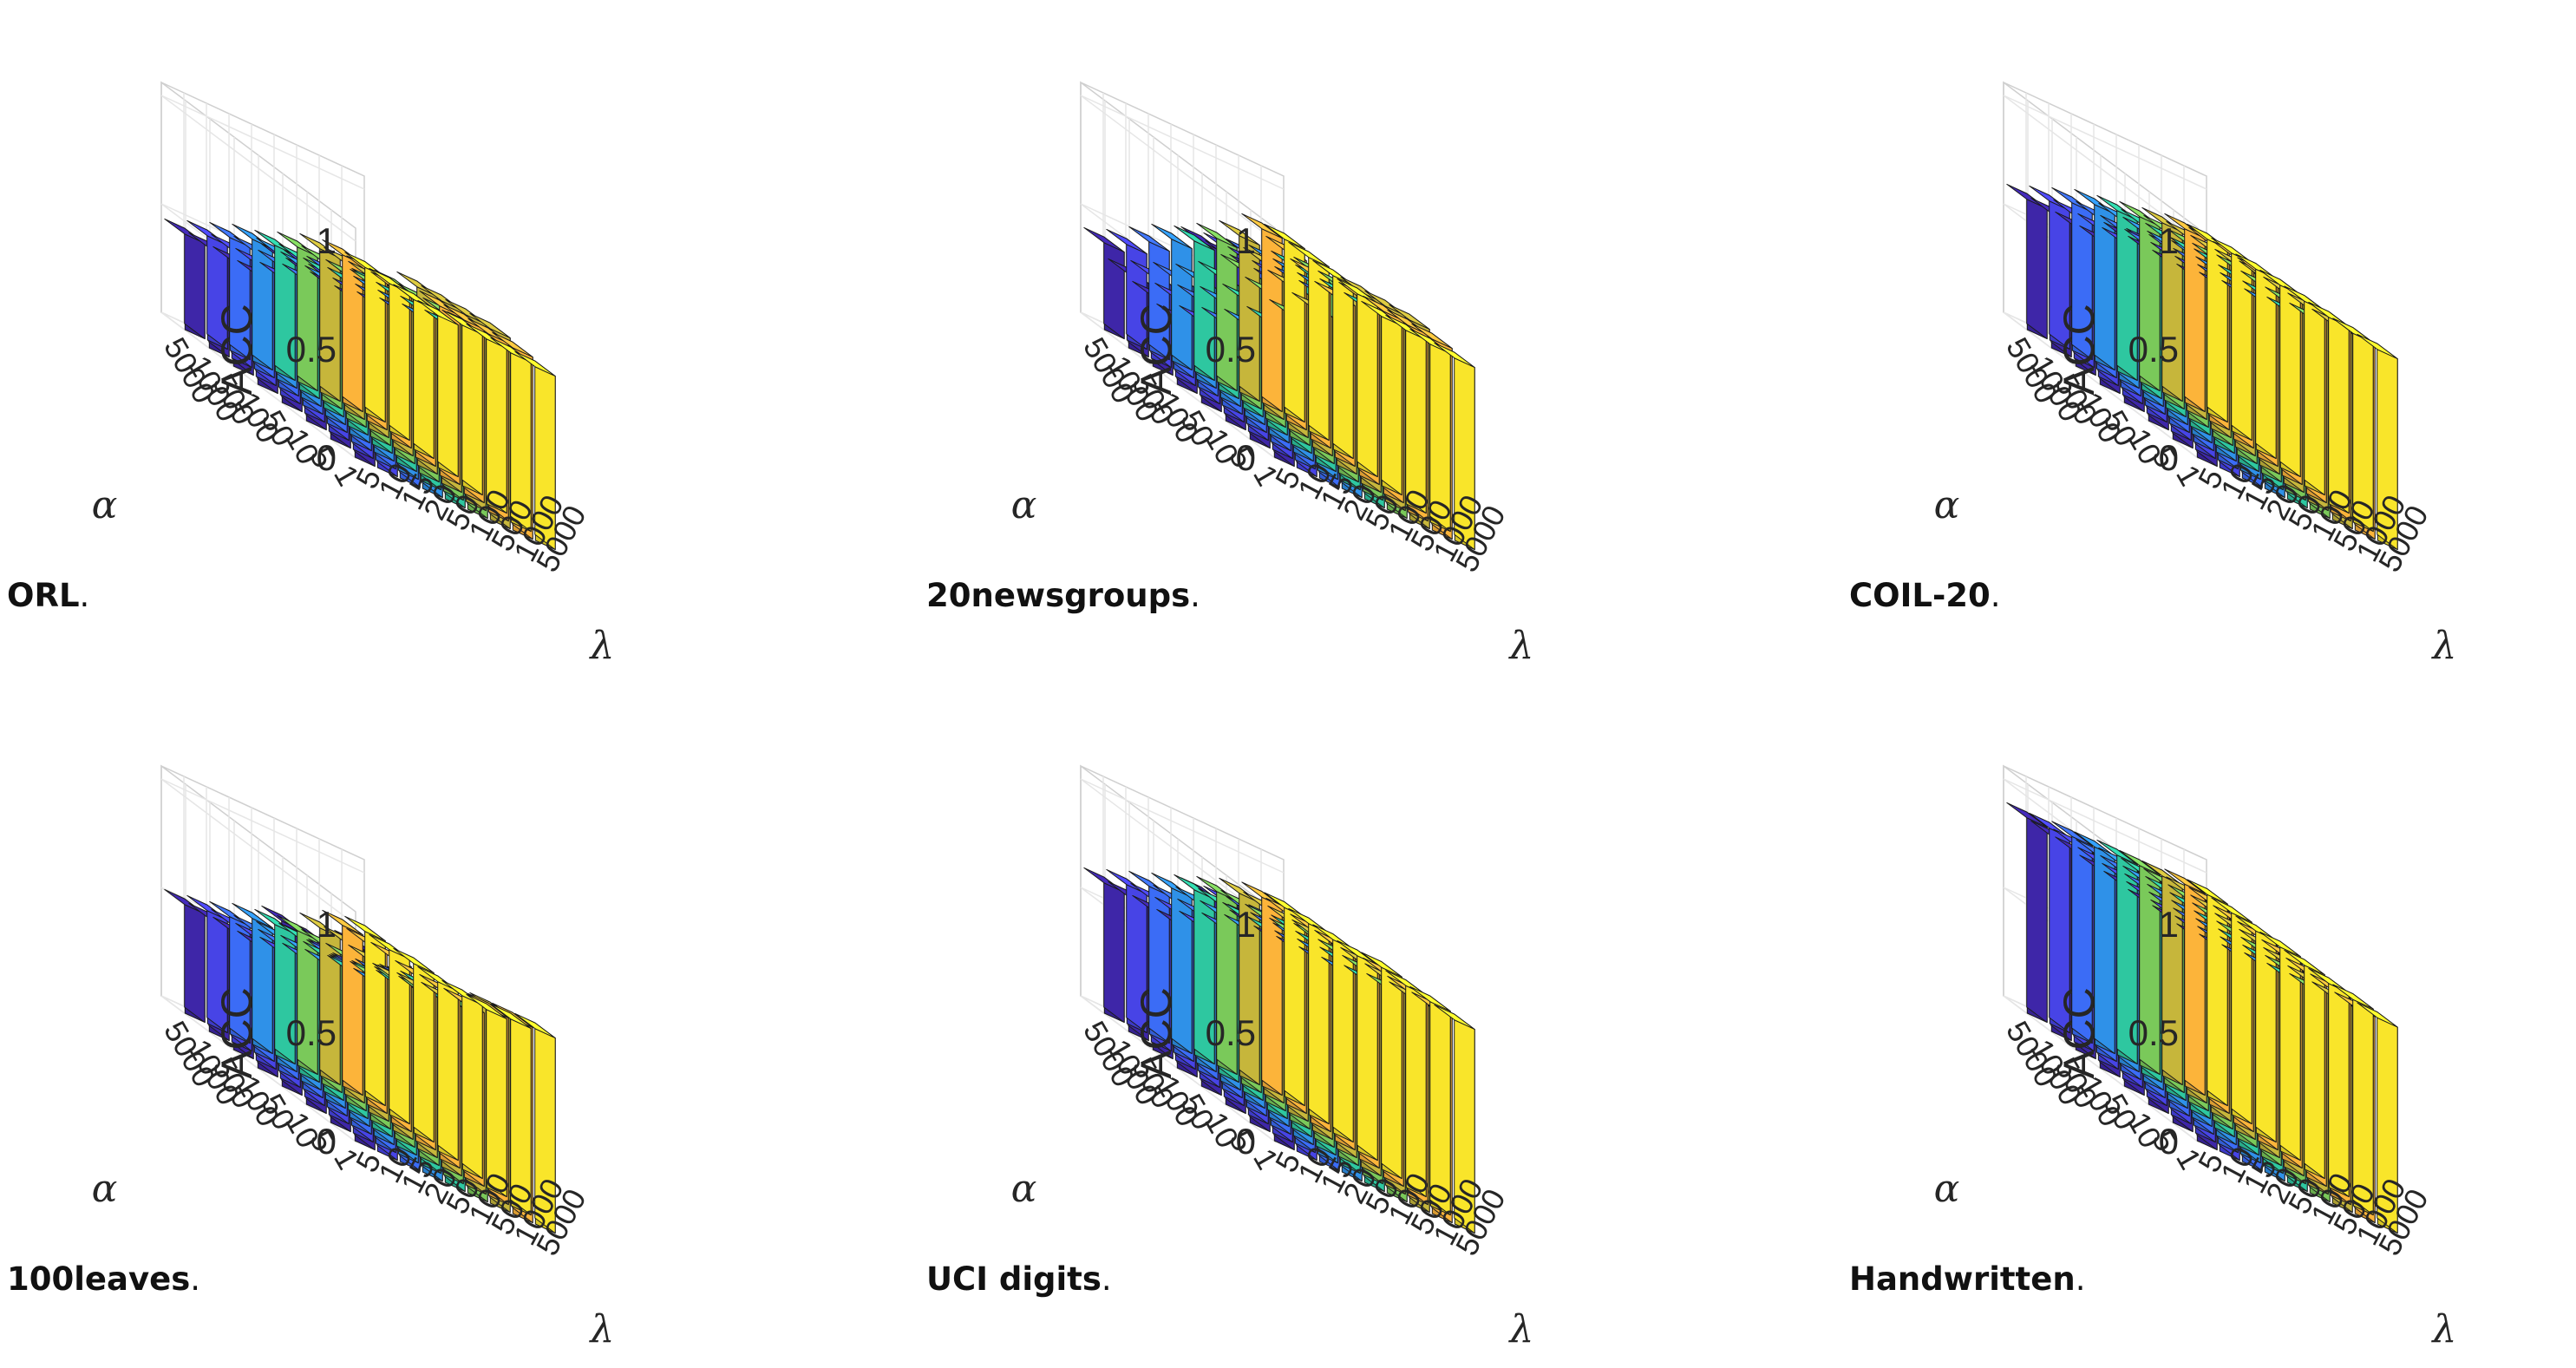 This screenshot has width=2576, height=1368. I want to click on caption-coil-20: COIL-20., so click(1925, 595).